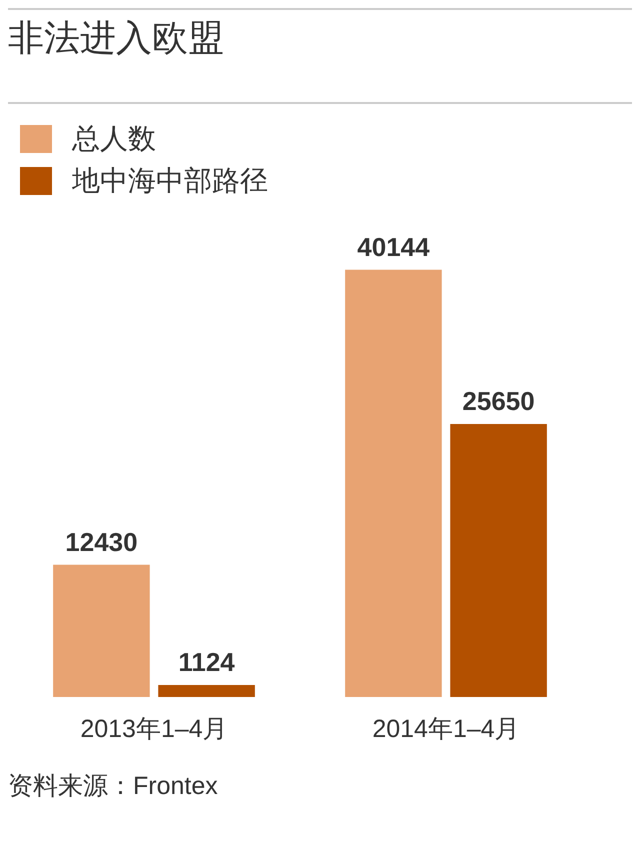 Image resolution: width=640 pixels, height=850 pixels. I want to click on data-label: 12430, so click(101, 541).